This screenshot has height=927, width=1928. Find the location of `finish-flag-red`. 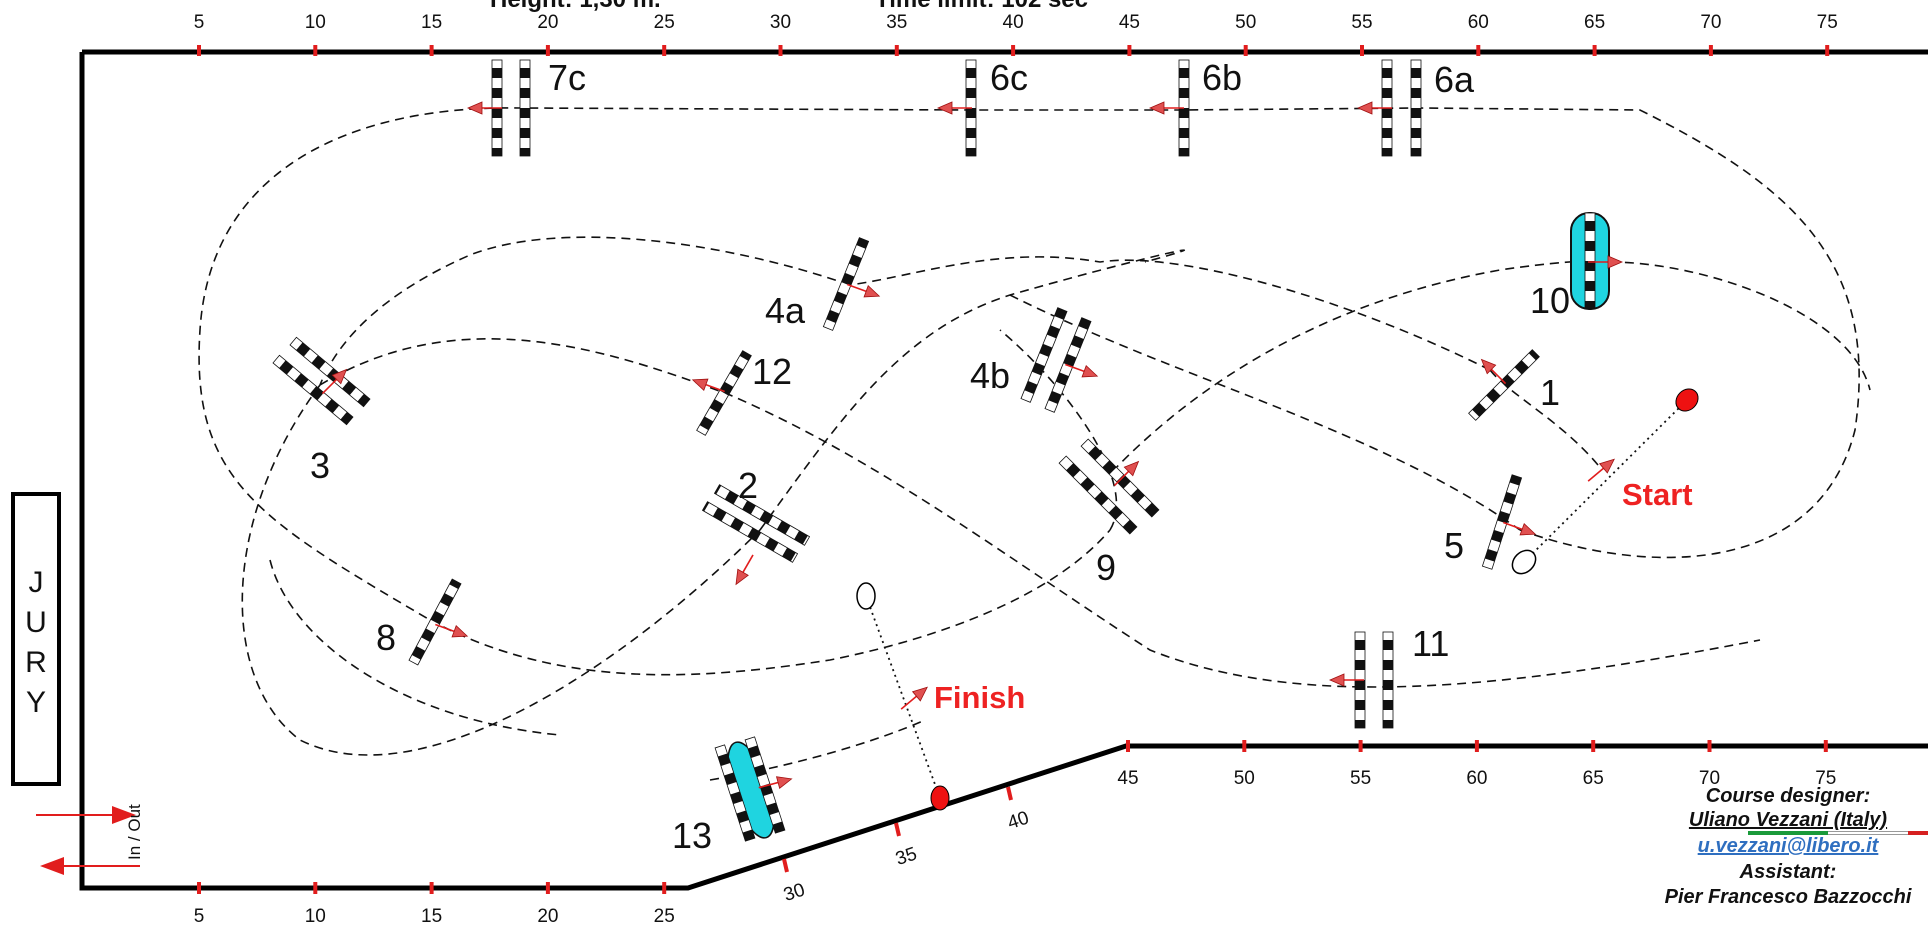

finish-flag-red is located at coordinates (940, 798).